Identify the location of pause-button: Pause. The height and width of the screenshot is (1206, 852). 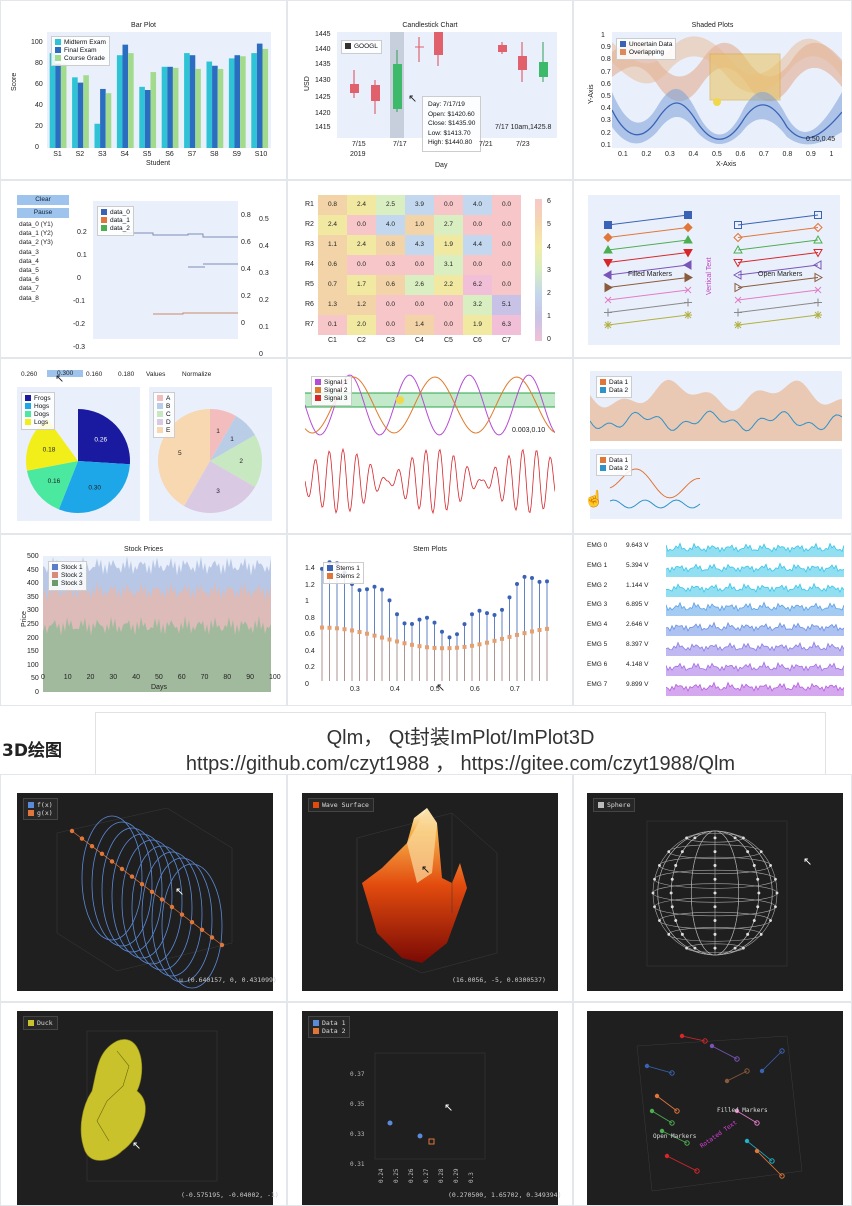
(43, 213).